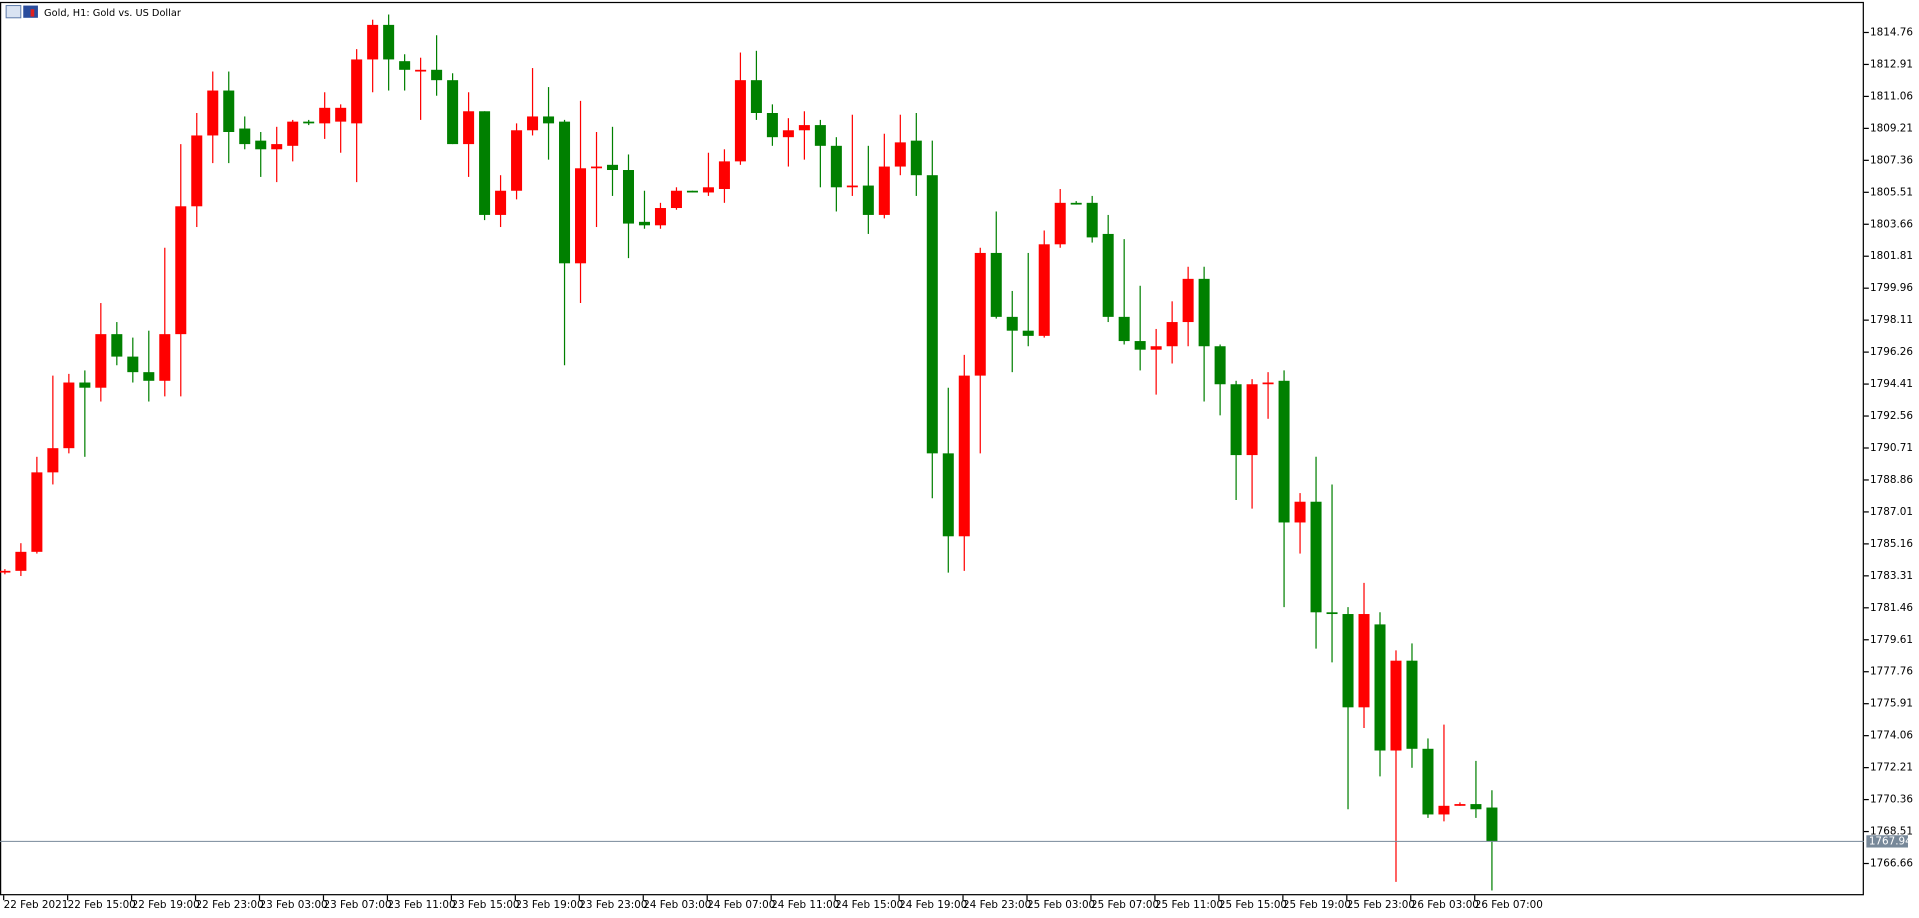  I want to click on y-tick-label: 1774.06, so click(1891, 736).